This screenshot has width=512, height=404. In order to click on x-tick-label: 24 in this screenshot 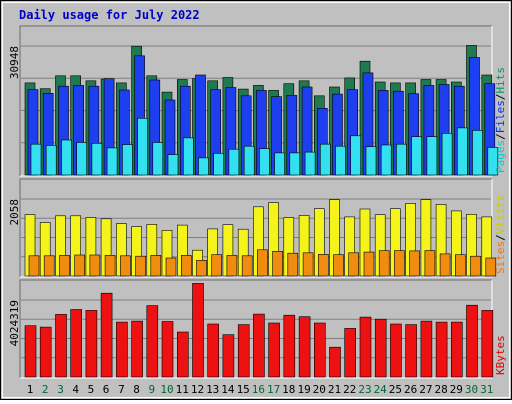, I will do `click(381, 389)`.